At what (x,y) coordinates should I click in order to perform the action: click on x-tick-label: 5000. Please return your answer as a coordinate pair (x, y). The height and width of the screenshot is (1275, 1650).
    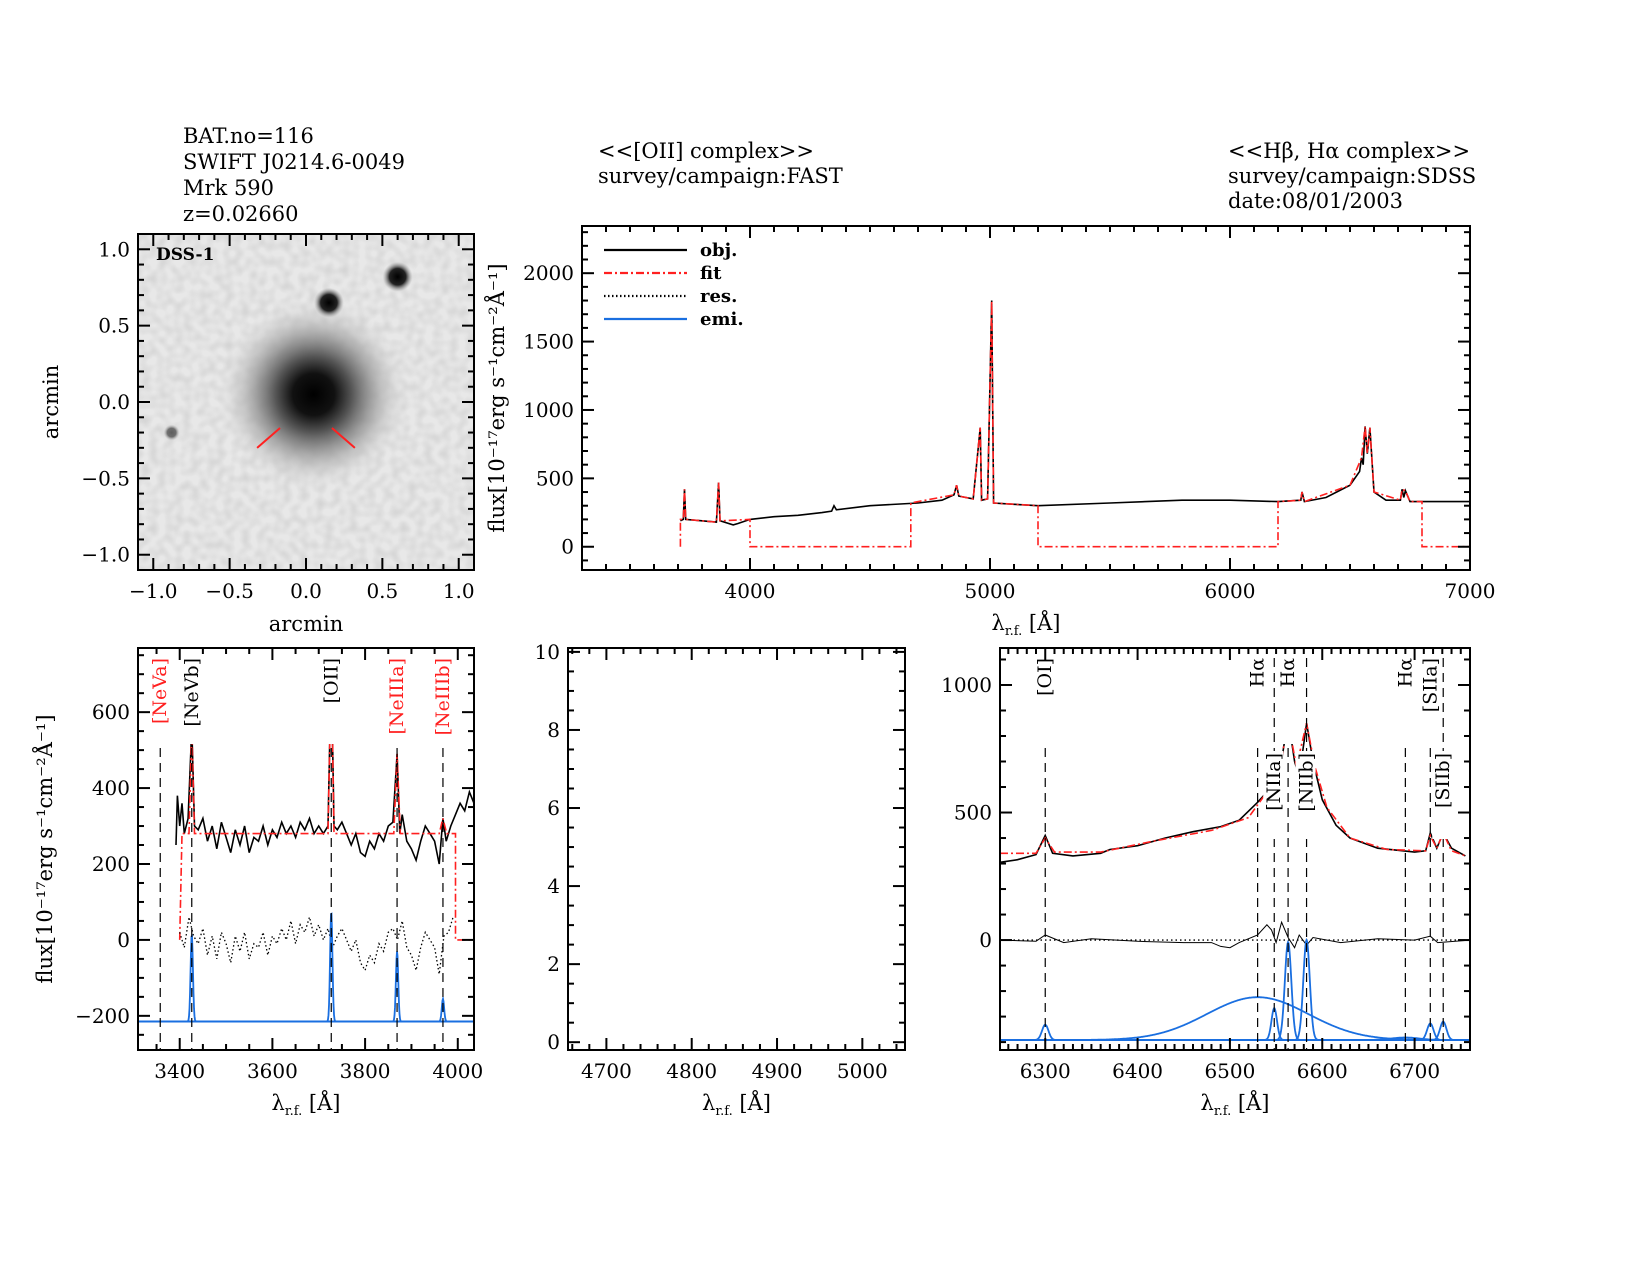
    Looking at the image, I should click on (990, 591).